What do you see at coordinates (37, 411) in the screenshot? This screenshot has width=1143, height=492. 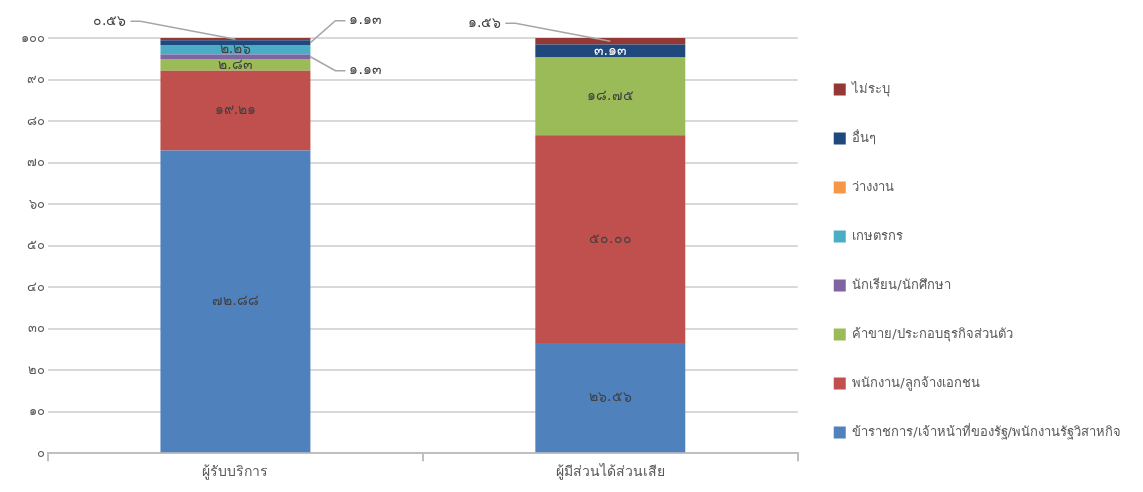 I see `y-tick-label: ๑๐` at bounding box center [37, 411].